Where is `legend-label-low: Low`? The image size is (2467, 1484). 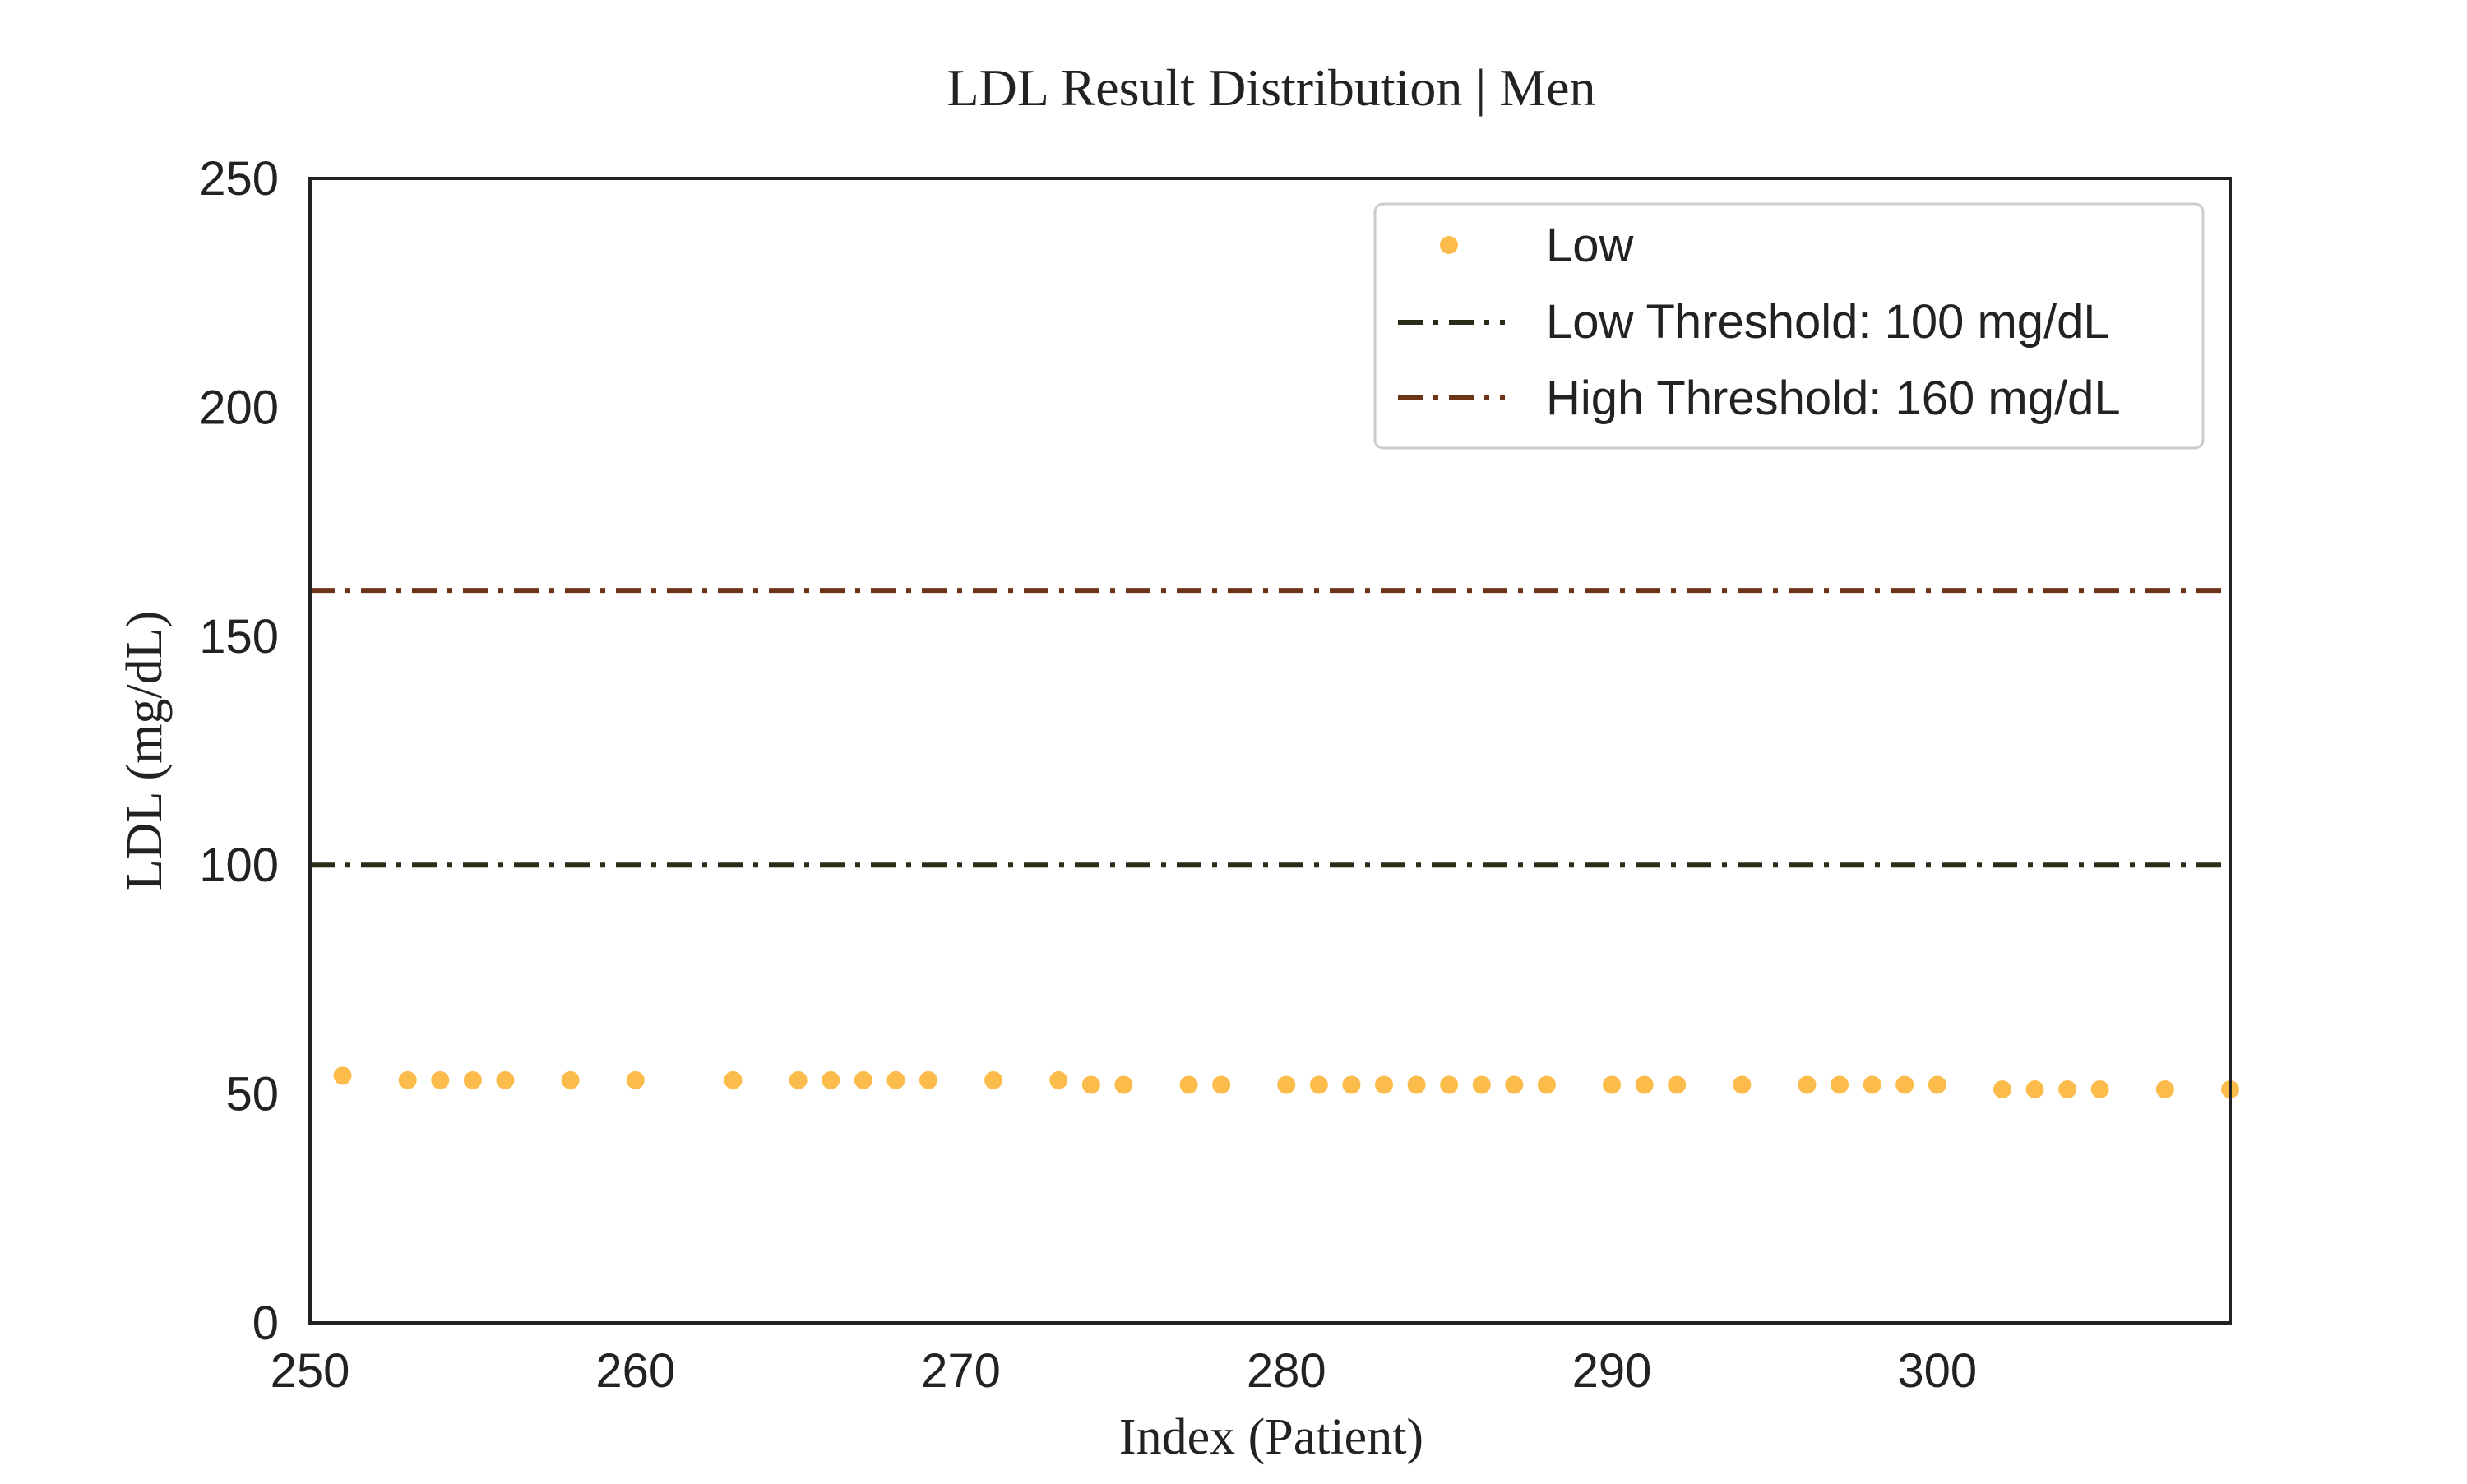 legend-label-low: Low is located at coordinates (1590, 245).